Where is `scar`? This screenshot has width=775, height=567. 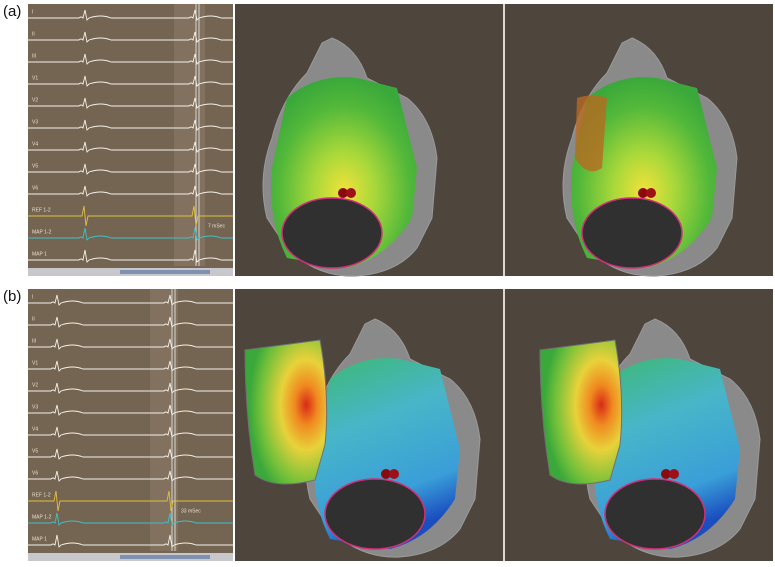
scar is located at coordinates (591, 133).